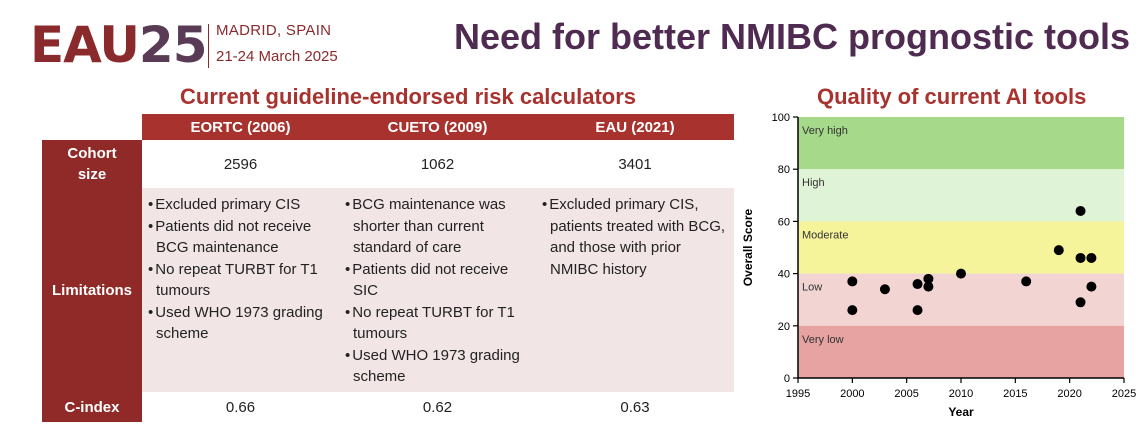  I want to click on band-label: Low, so click(812, 288).